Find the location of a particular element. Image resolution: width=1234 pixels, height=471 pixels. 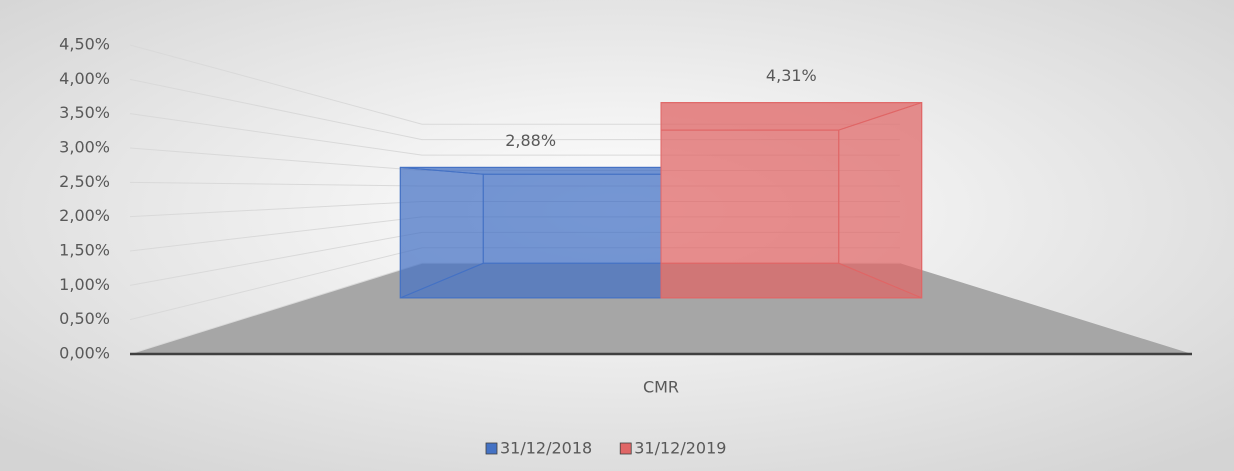

value-label: 2,88% is located at coordinates (530, 140).